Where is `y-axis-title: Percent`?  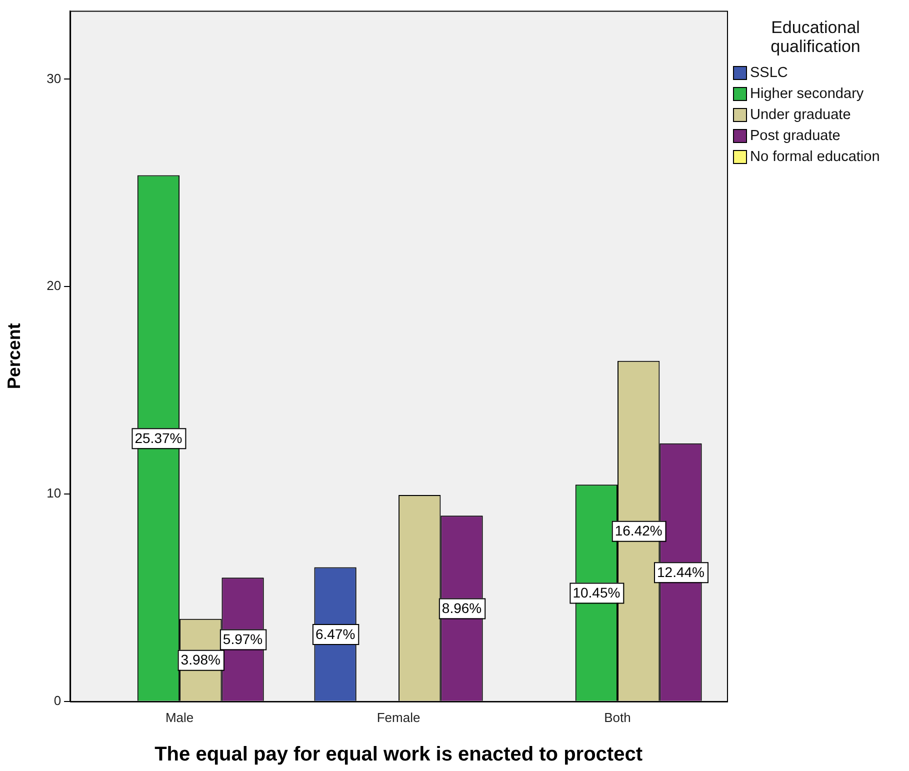
y-axis-title: Percent is located at coordinates (14, 356).